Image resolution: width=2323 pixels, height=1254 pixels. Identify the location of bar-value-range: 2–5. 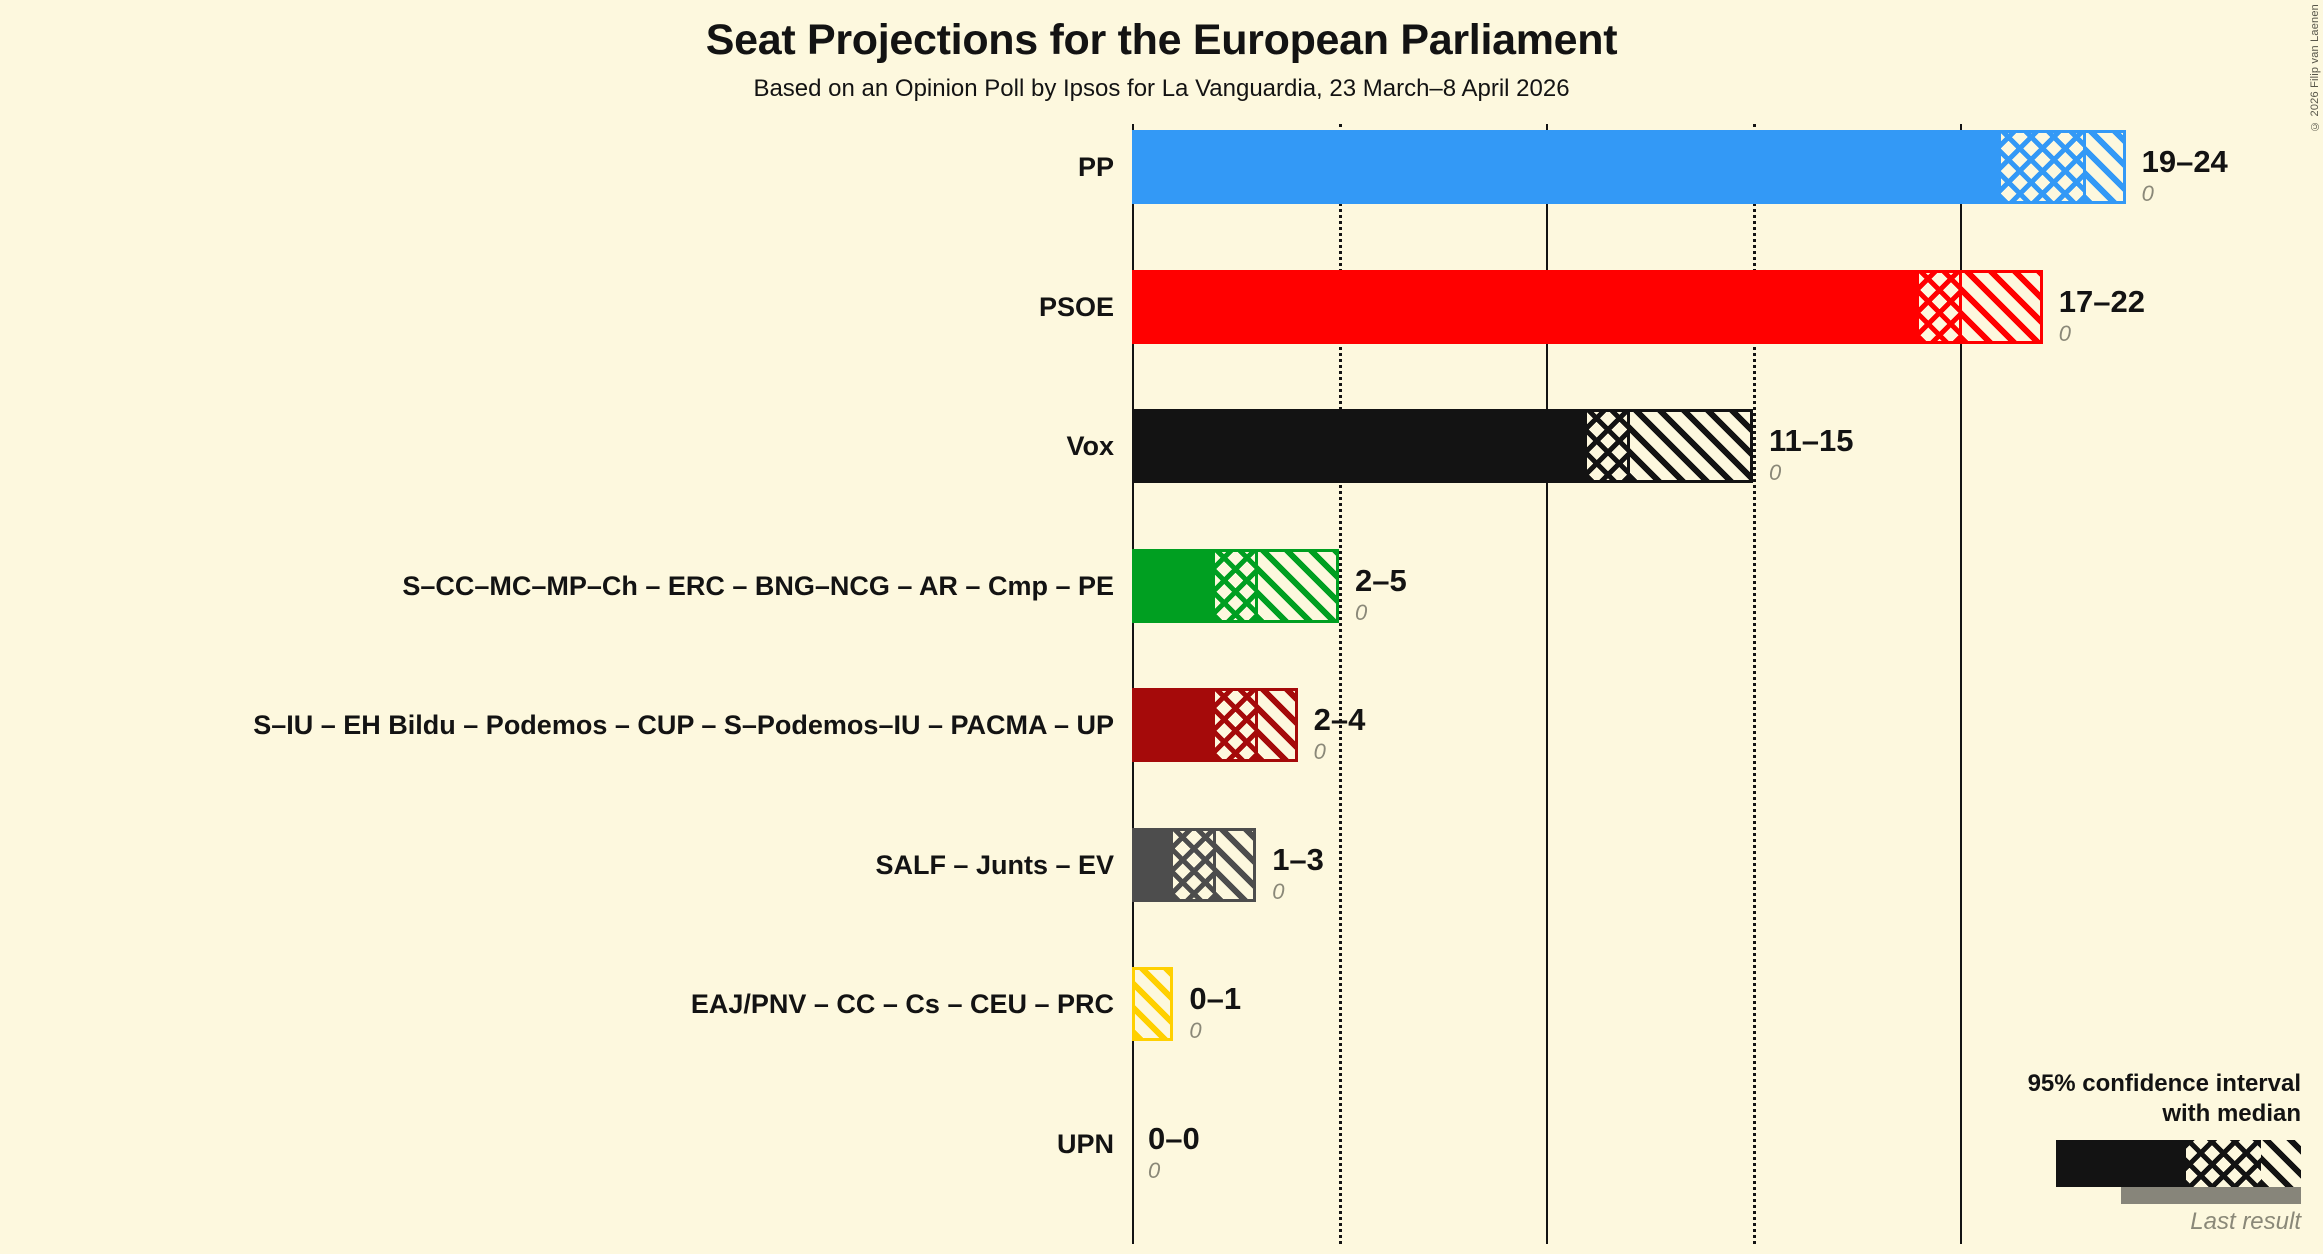
(1381, 580).